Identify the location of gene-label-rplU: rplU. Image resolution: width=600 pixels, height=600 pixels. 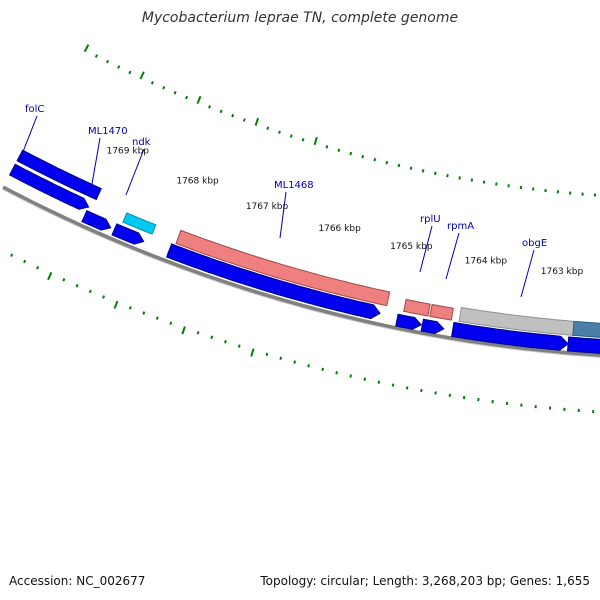
(430, 219).